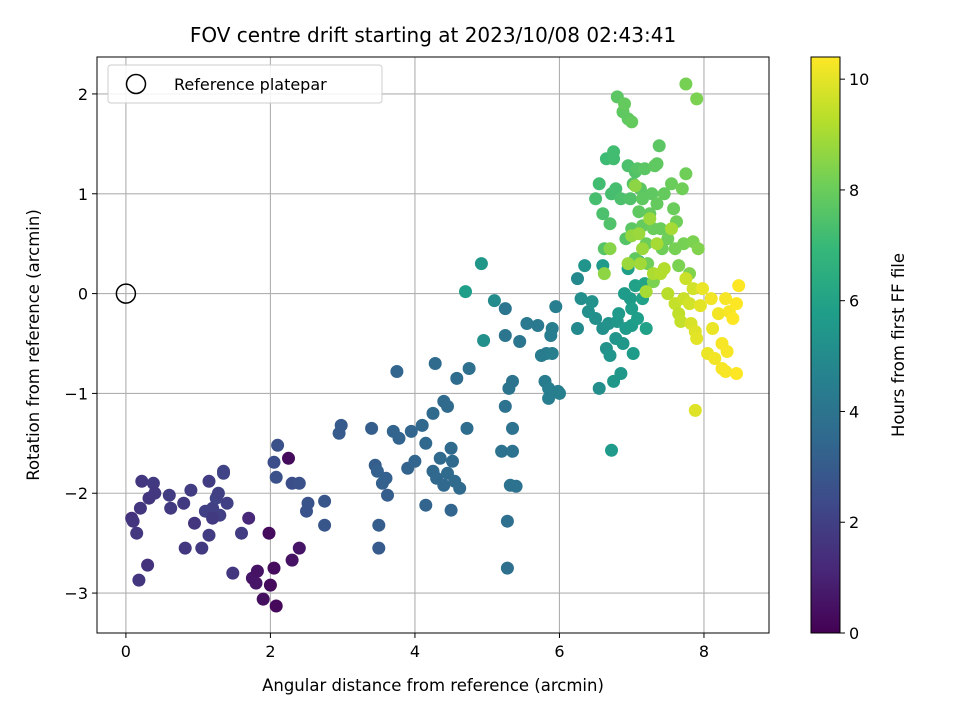 The image size is (960, 720). What do you see at coordinates (33, 345) in the screenshot?
I see `y-axis-label: Rotation from reference (arcmin)` at bounding box center [33, 345].